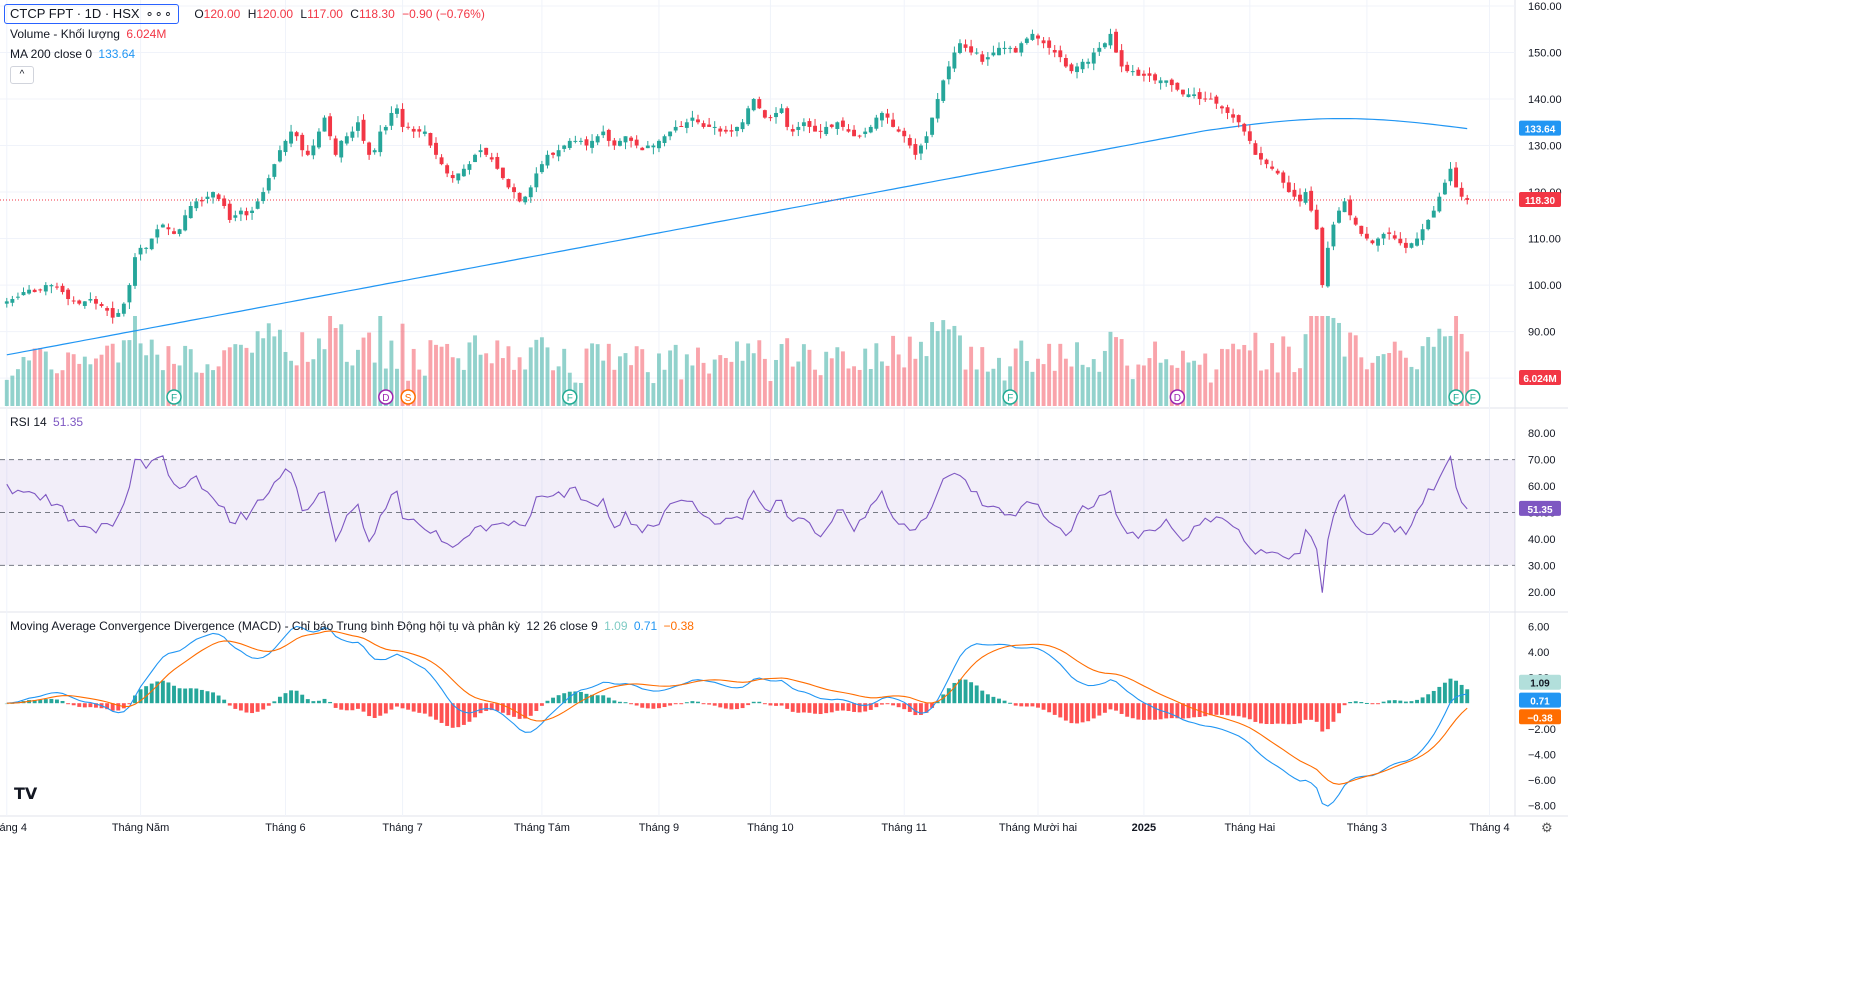 The image size is (1867, 995). I want to click on event-markers: FDSFFDFFF, so click(867, 397).